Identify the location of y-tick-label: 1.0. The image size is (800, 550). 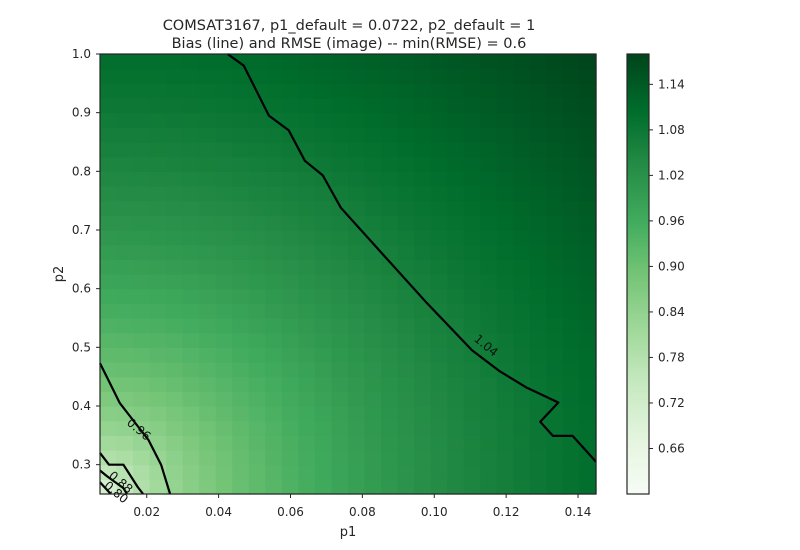
(81, 54).